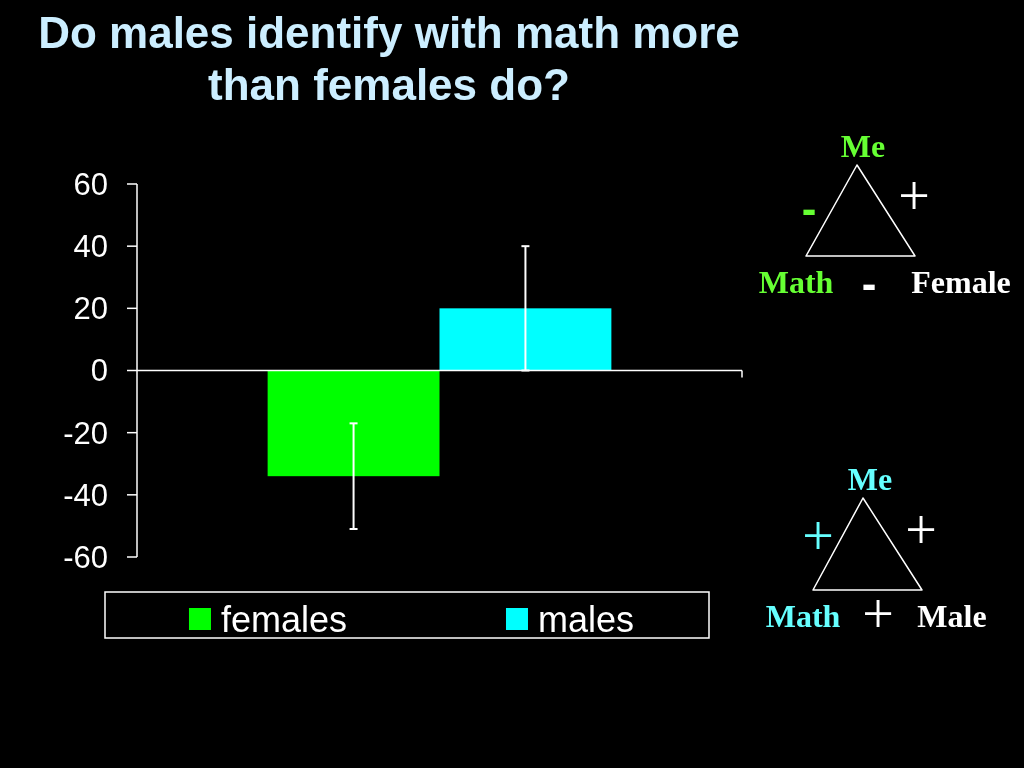  Describe the element at coordinates (85, 557) in the screenshot. I see `y-tick-label: -60` at that location.